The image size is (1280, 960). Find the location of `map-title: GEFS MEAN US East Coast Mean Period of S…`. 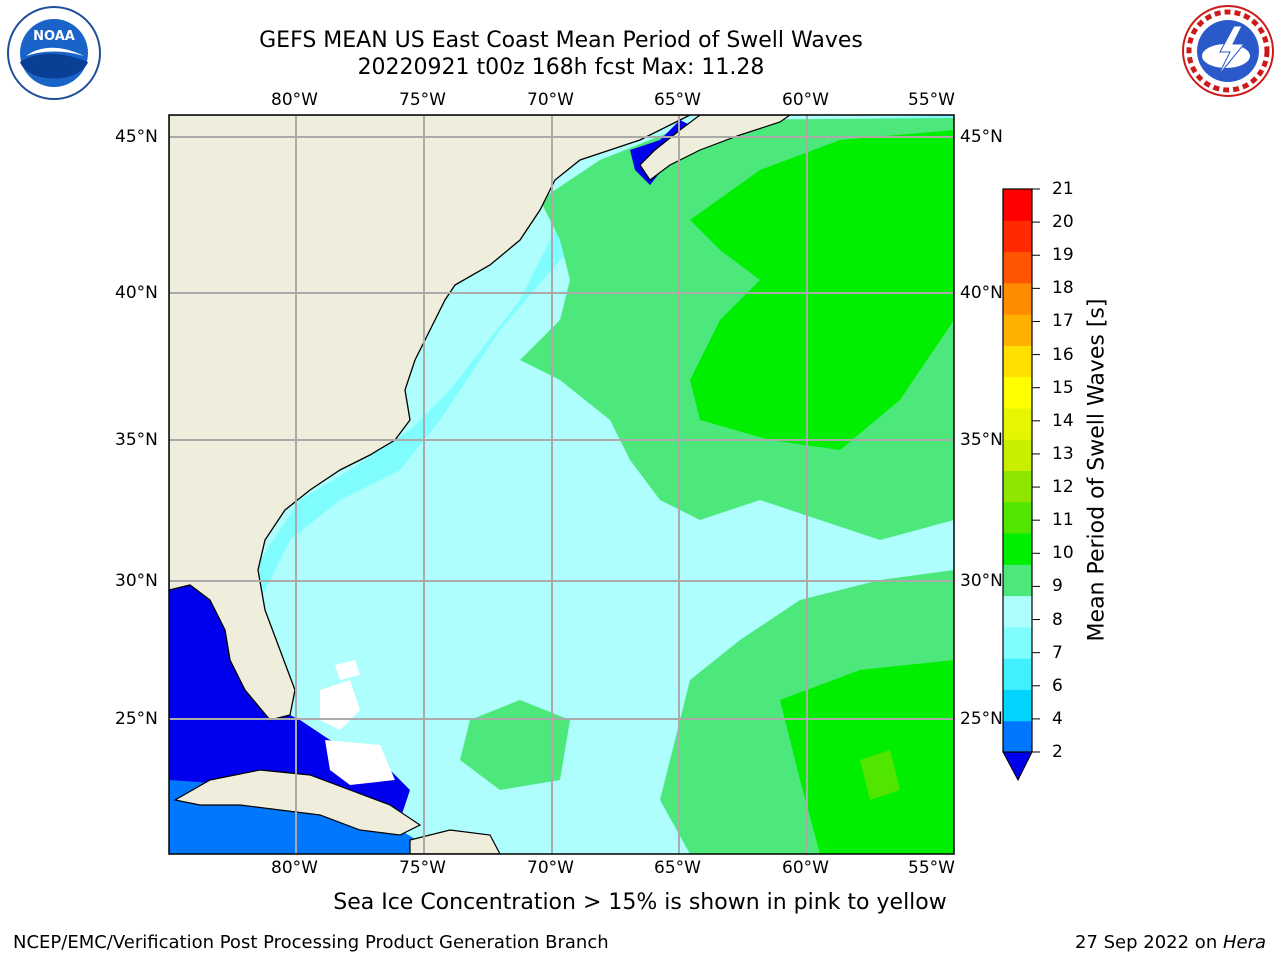

map-title: GEFS MEAN US East Coast Mean Period of S… is located at coordinates (561, 40).